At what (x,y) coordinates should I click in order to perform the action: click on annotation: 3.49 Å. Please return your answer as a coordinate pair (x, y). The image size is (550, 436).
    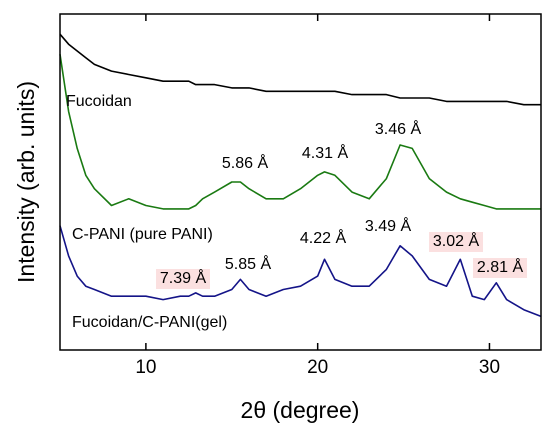
    Looking at the image, I should click on (388, 225).